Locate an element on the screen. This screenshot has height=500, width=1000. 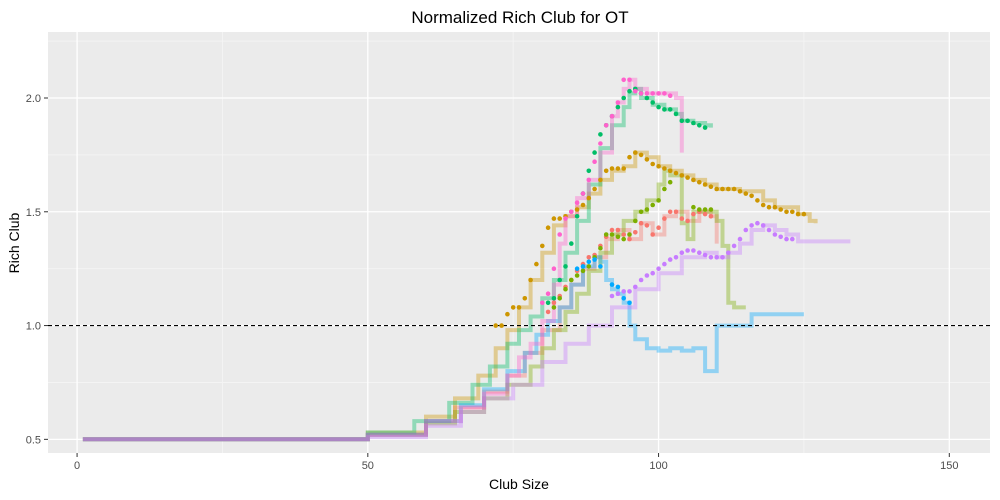
y-tick-label: 2.0 is located at coordinates (33, 99).